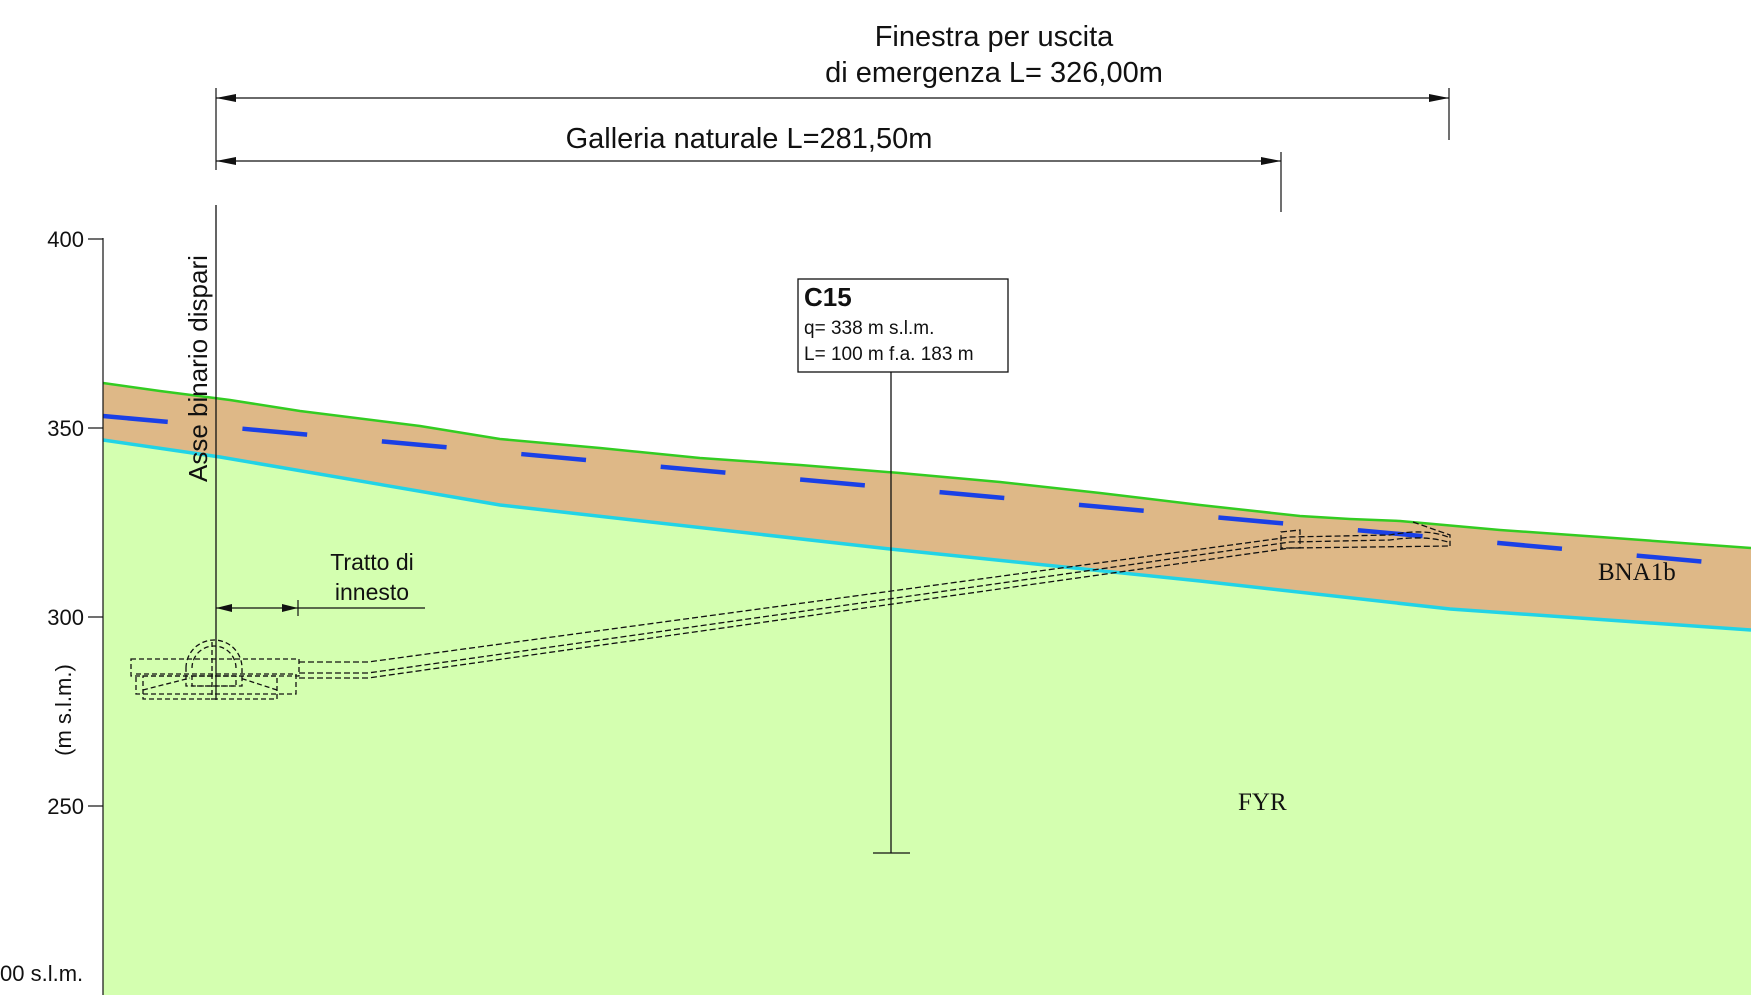 The width and height of the screenshot is (1751, 995). I want to click on borehole-length: L= 100 m f.a. 183 m, so click(889, 354).